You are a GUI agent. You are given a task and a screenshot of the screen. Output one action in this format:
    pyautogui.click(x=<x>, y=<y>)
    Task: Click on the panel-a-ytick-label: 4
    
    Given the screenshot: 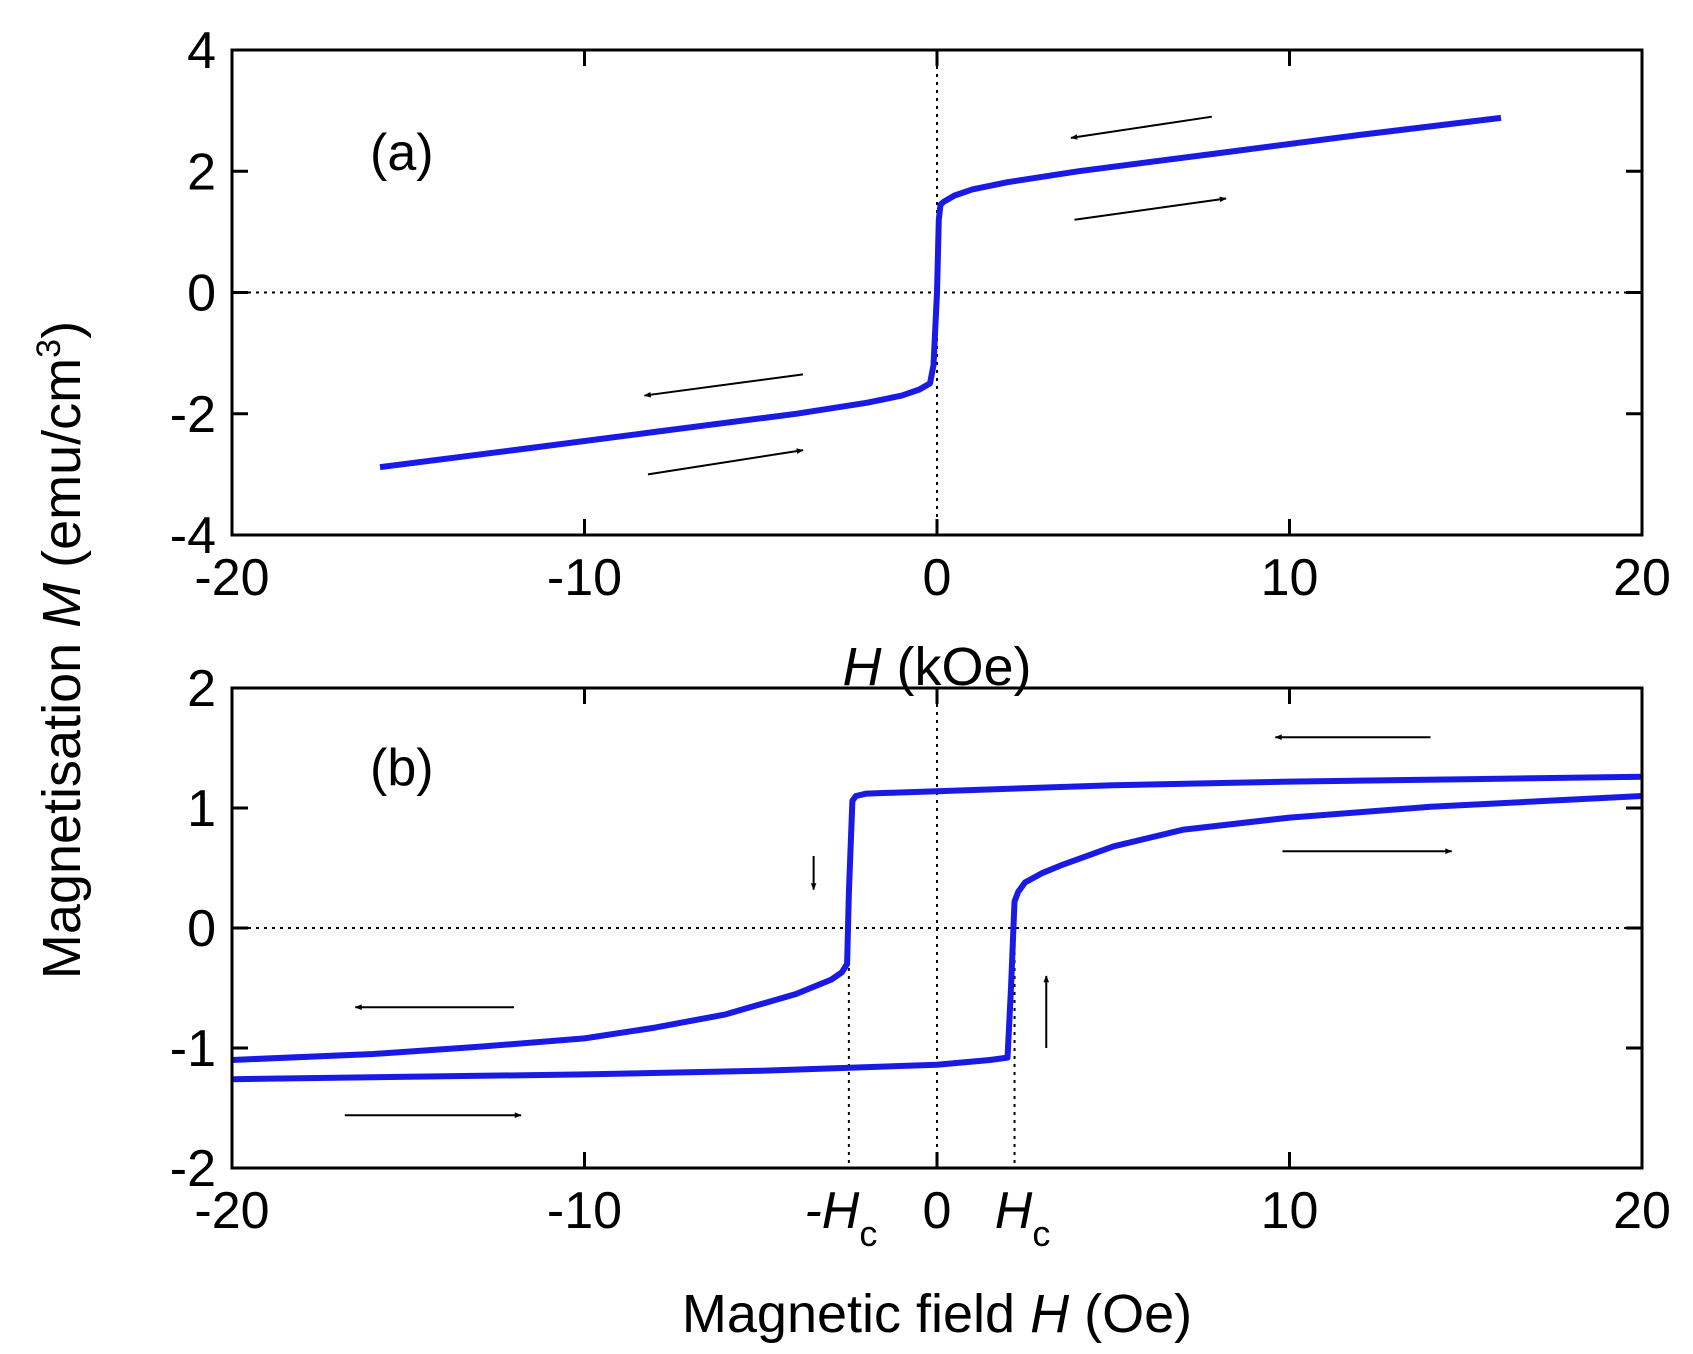 What is the action you would take?
    pyautogui.click(x=201, y=51)
    